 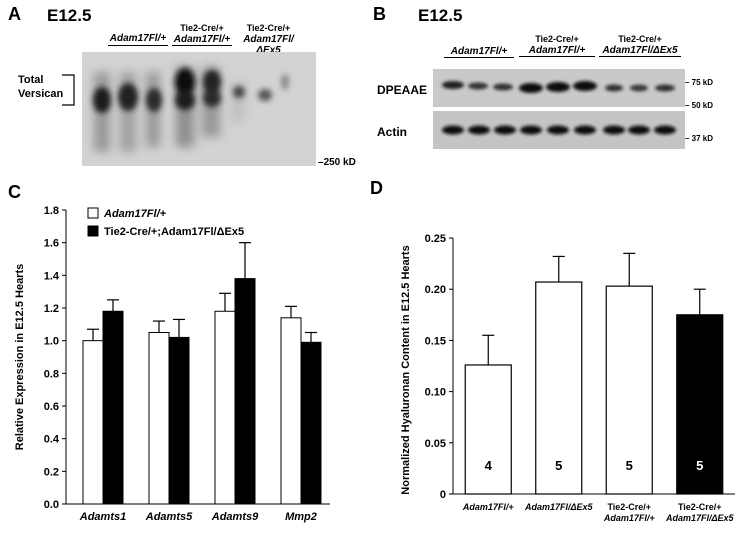 What do you see at coordinates (435, 290) in the screenshot?
I see `panel-d-y-tick-label: 0.20` at bounding box center [435, 290].